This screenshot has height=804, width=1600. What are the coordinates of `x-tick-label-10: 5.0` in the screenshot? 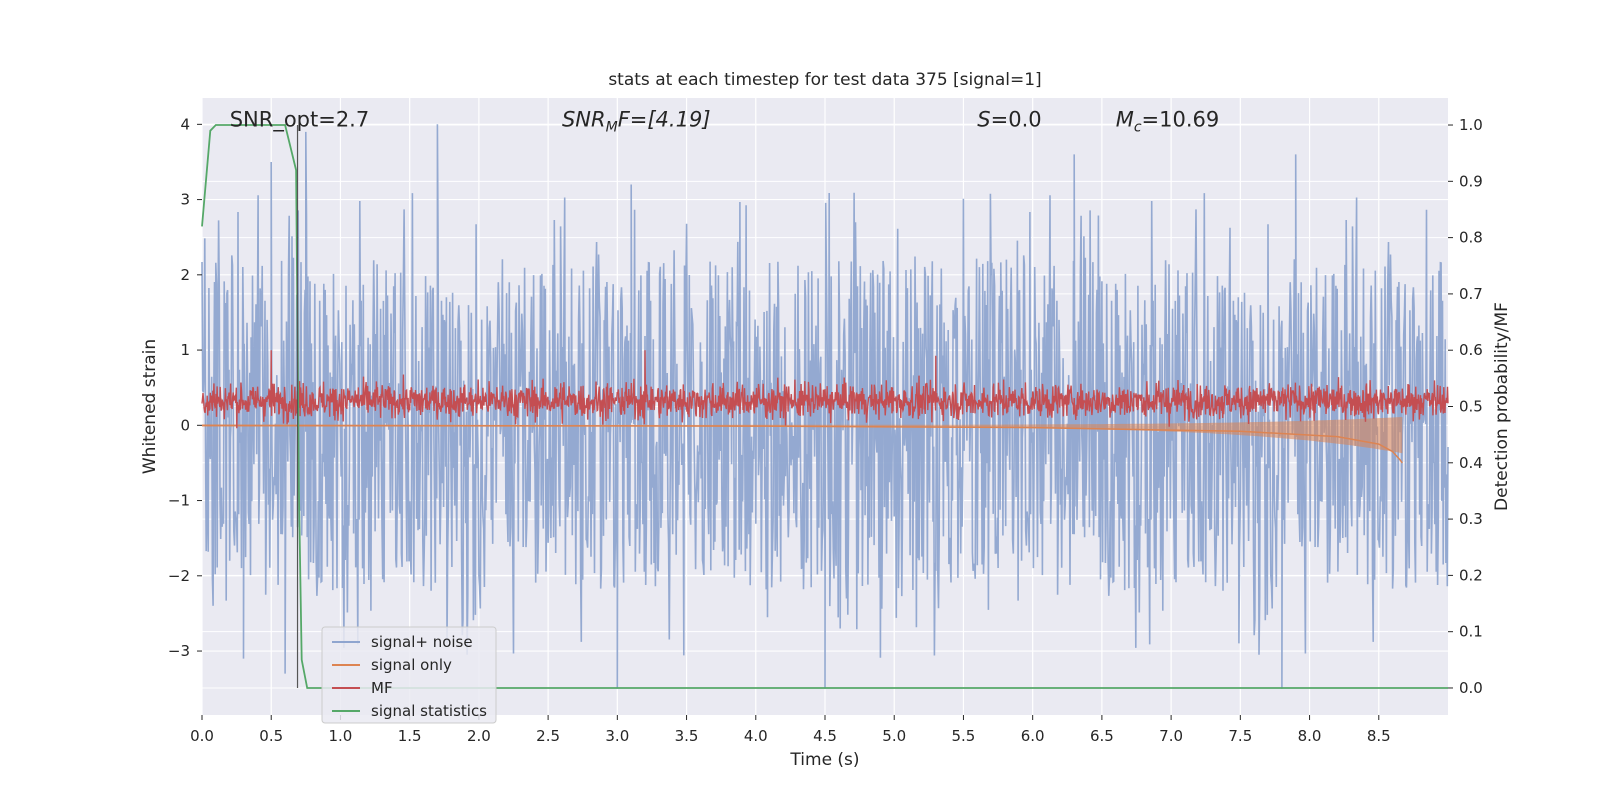 It's located at (894, 736).